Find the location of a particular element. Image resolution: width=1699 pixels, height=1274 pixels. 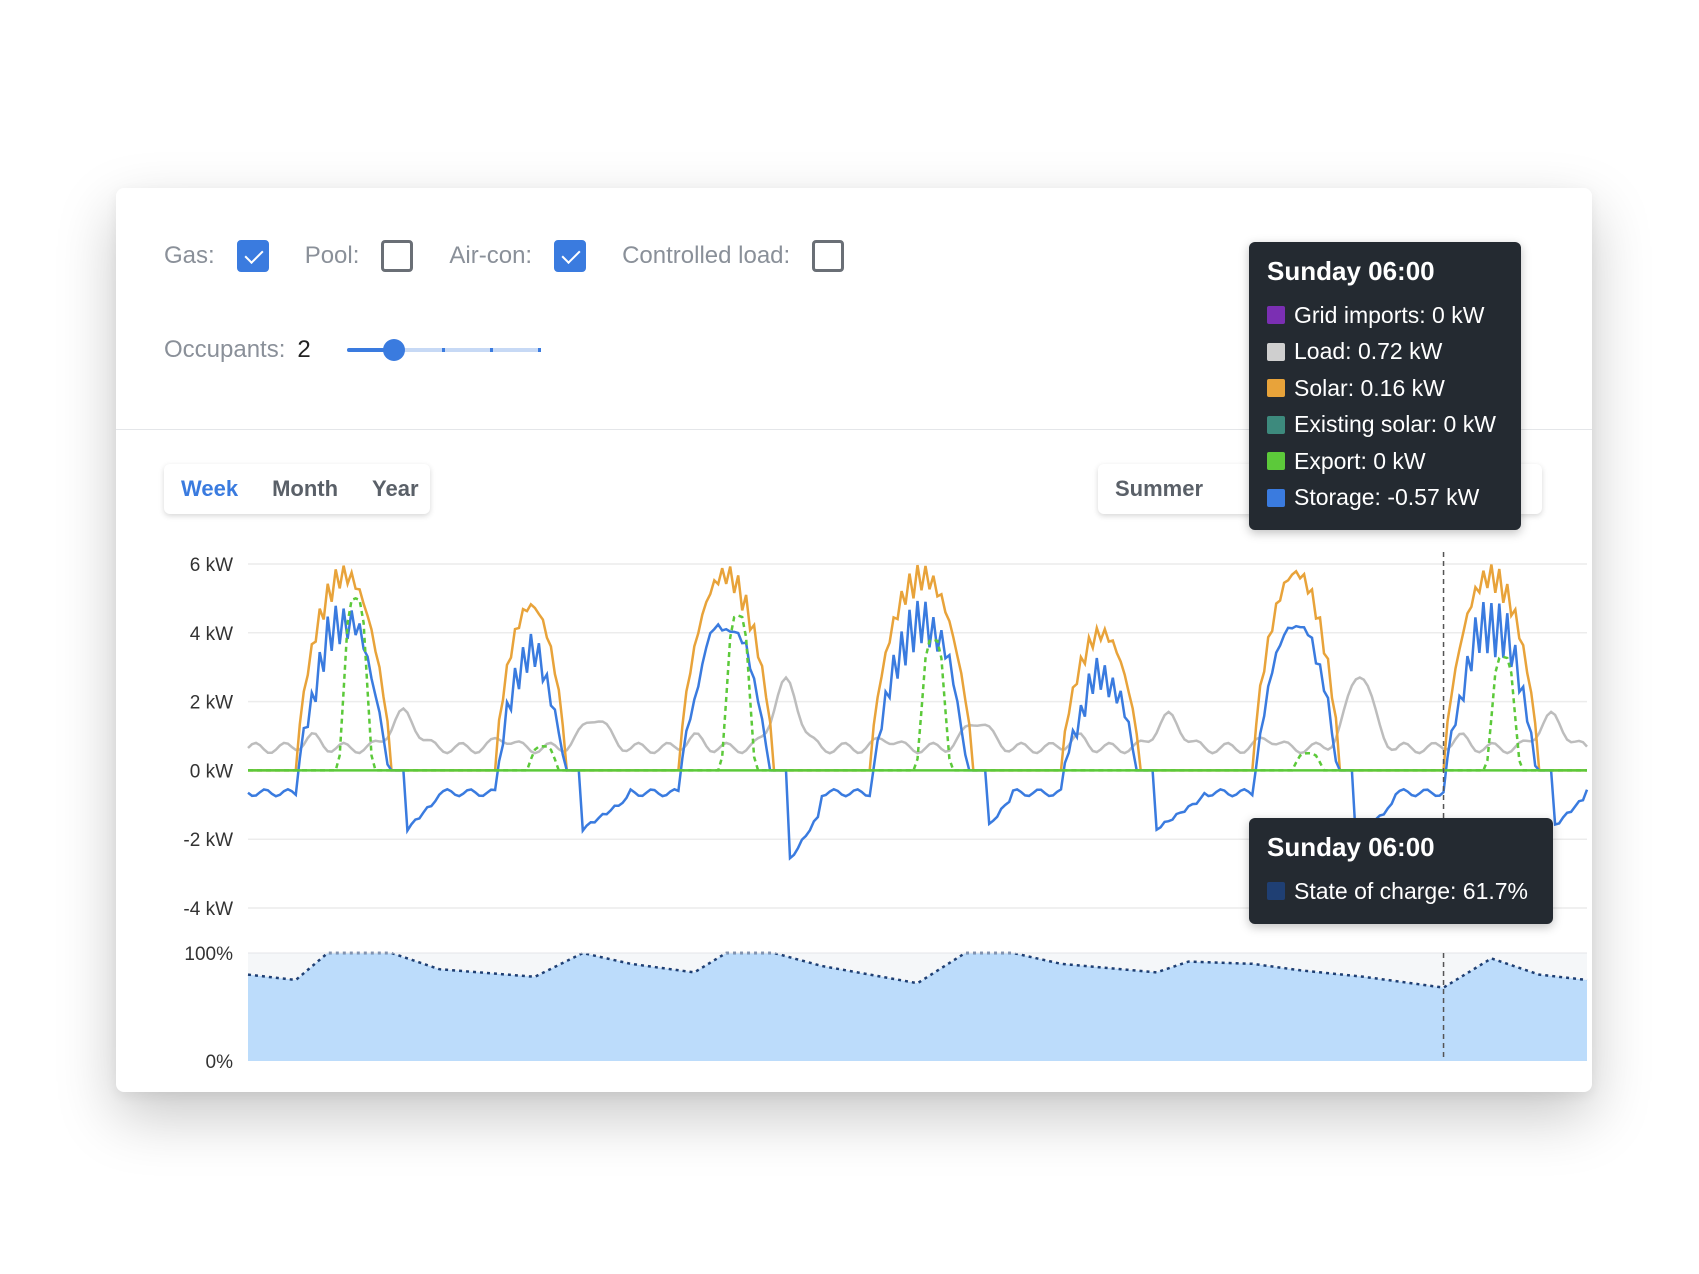

gas-checkbox is located at coordinates (252, 256).